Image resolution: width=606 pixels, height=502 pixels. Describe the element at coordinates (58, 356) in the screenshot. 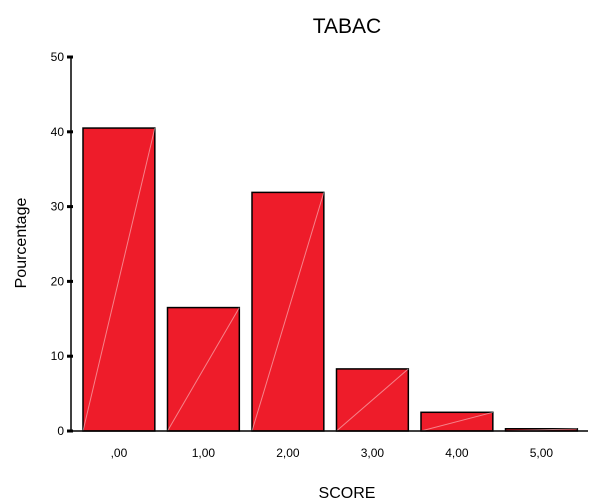

I see `y-tick-label-1: 10` at that location.